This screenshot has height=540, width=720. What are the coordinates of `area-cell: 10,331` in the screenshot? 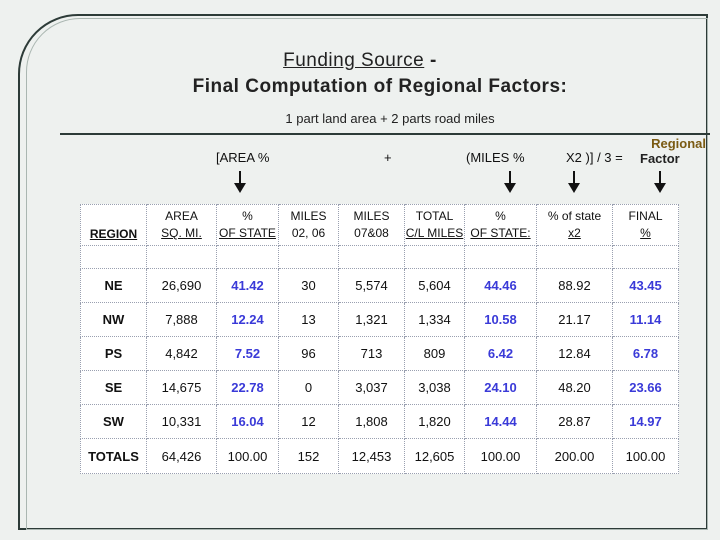 It's located at (181, 421).